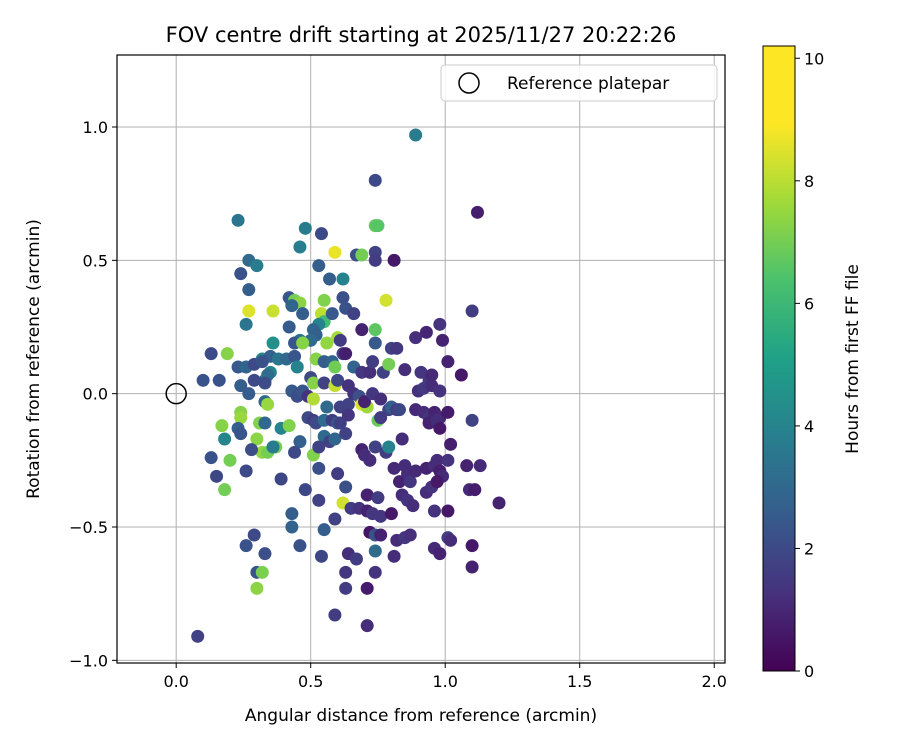 This screenshot has height=750, width=900. I want to click on colorbar-tick-label: 4, so click(809, 426).